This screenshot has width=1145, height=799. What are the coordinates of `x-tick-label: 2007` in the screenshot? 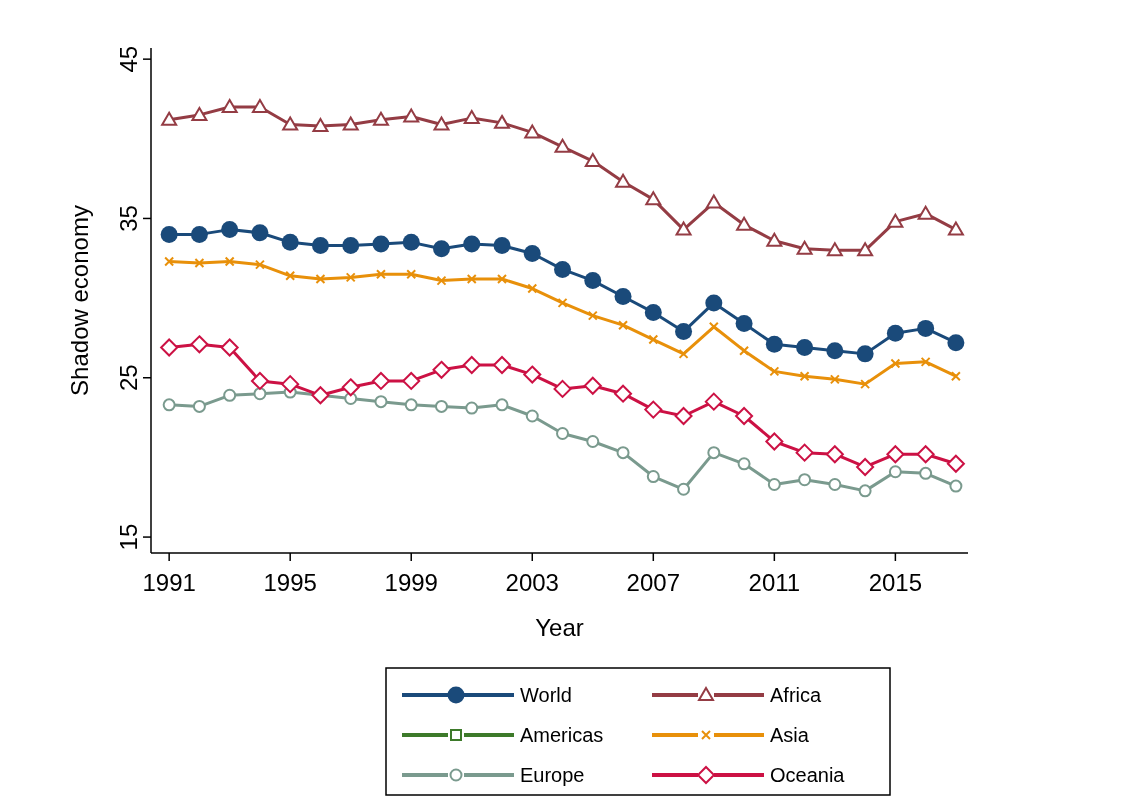 It's located at (653, 582).